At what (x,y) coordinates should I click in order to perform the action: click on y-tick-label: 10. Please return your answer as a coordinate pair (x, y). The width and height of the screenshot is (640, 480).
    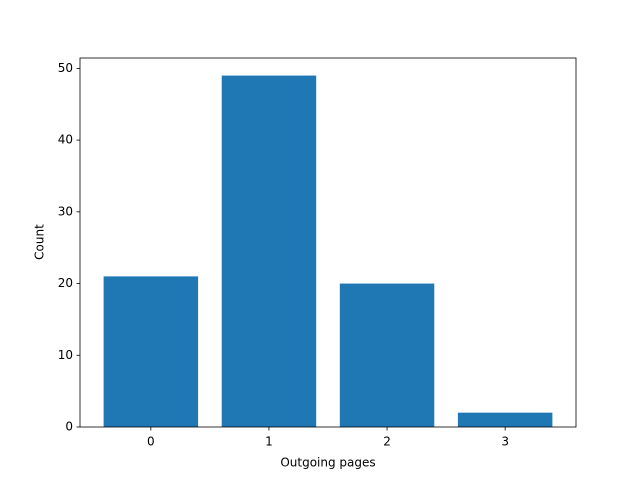
    Looking at the image, I should click on (65, 355).